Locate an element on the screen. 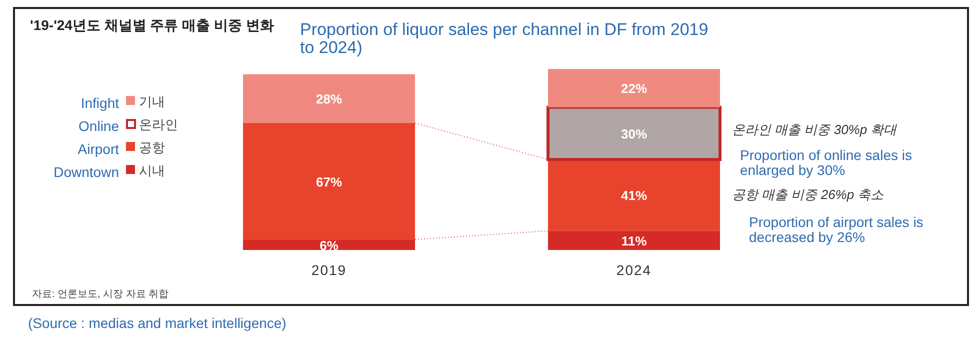 The width and height of the screenshot is (977, 338). data-label: 28% is located at coordinates (329, 99).